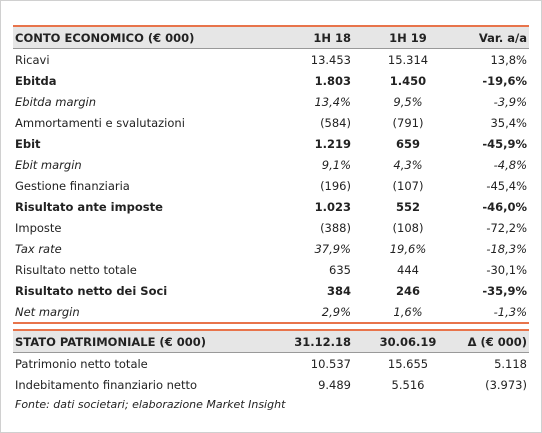 The height and width of the screenshot is (433, 542). I want to click on cell: 635, so click(340, 269).